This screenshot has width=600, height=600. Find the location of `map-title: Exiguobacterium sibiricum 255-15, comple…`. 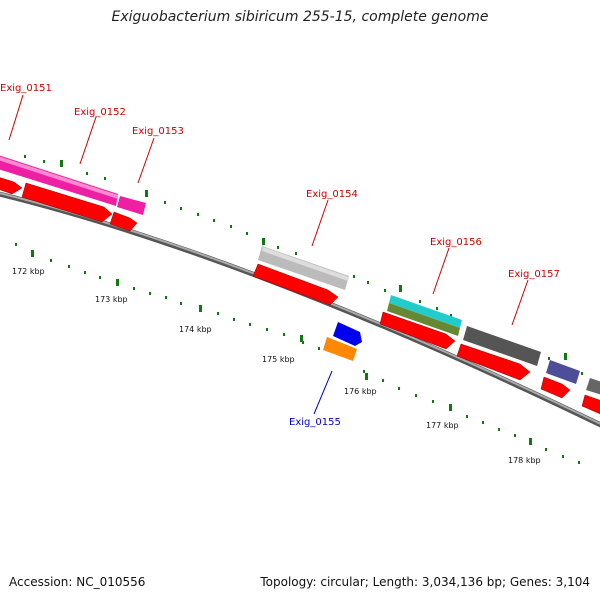

map-title: Exiguobacterium sibiricum 255-15, comple… is located at coordinates (300, 17).